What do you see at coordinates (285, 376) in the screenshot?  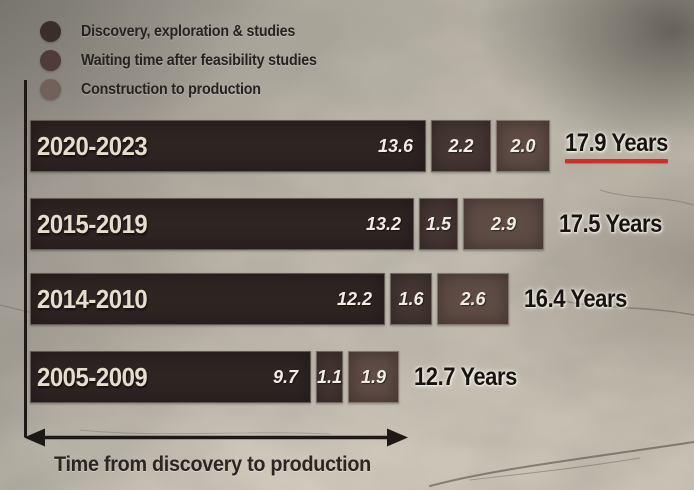 I see `value-label: 9.7` at bounding box center [285, 376].